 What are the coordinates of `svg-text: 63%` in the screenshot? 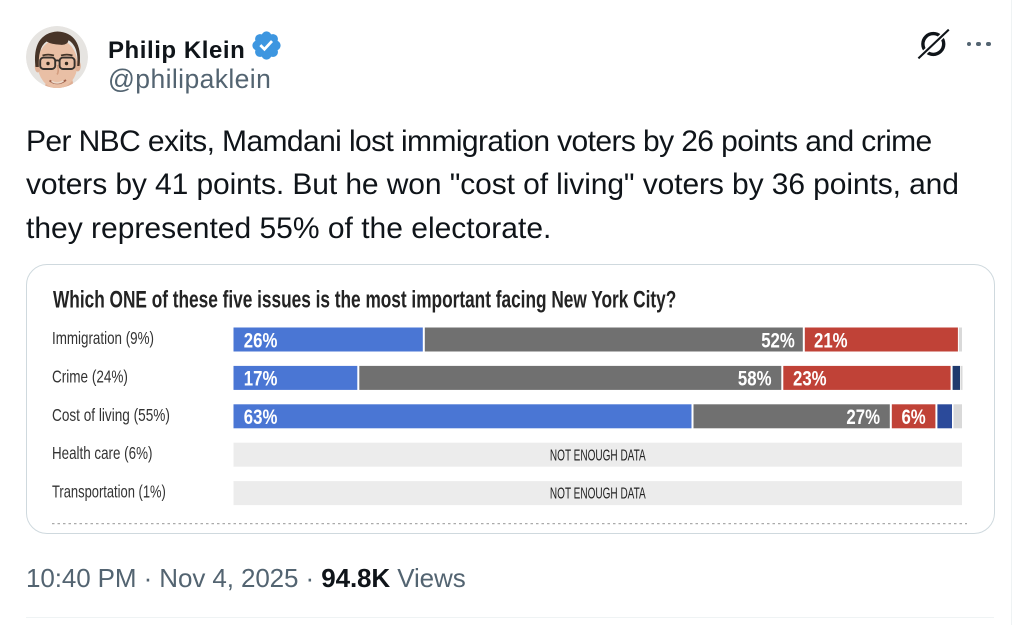 It's located at (261, 417).